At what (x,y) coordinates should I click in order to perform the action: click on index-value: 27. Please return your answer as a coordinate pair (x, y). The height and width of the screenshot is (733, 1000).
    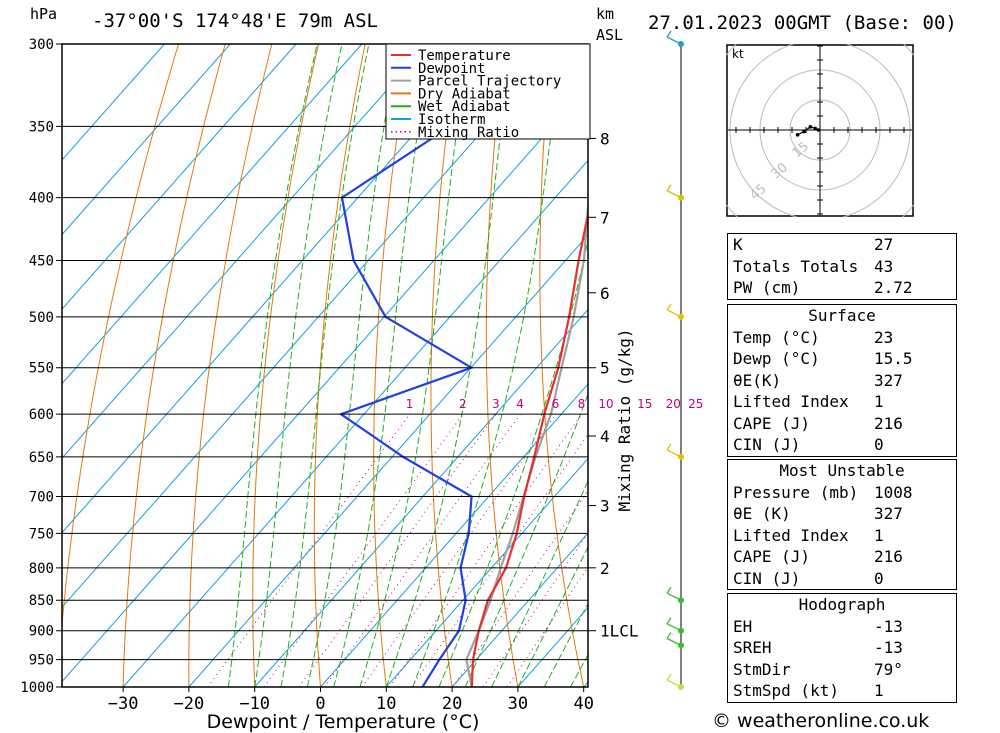
    Looking at the image, I should click on (884, 244).